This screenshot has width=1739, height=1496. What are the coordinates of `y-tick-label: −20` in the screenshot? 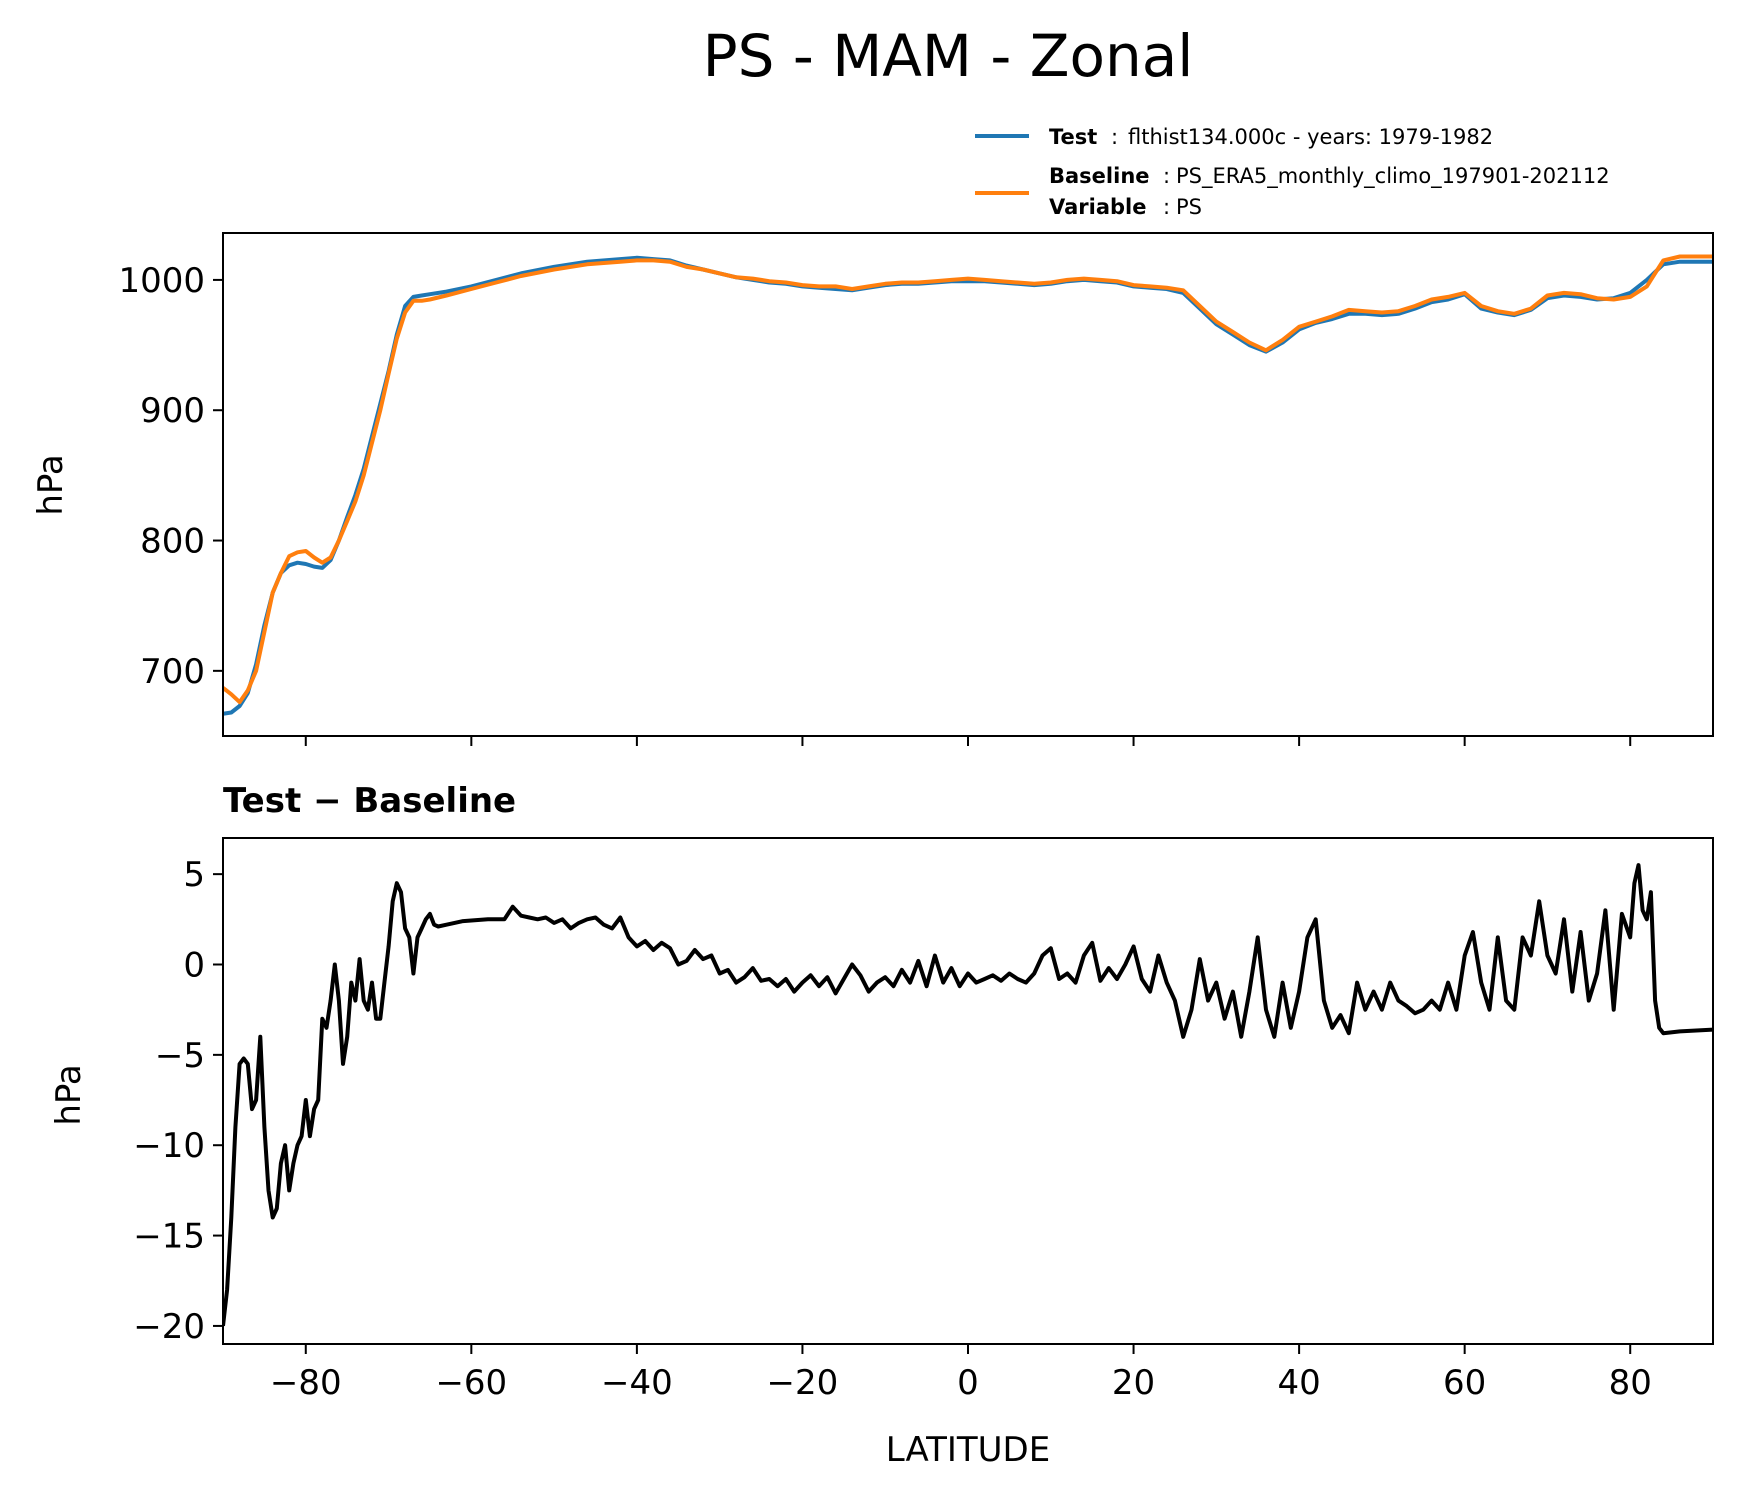 It's located at (169, 1327).